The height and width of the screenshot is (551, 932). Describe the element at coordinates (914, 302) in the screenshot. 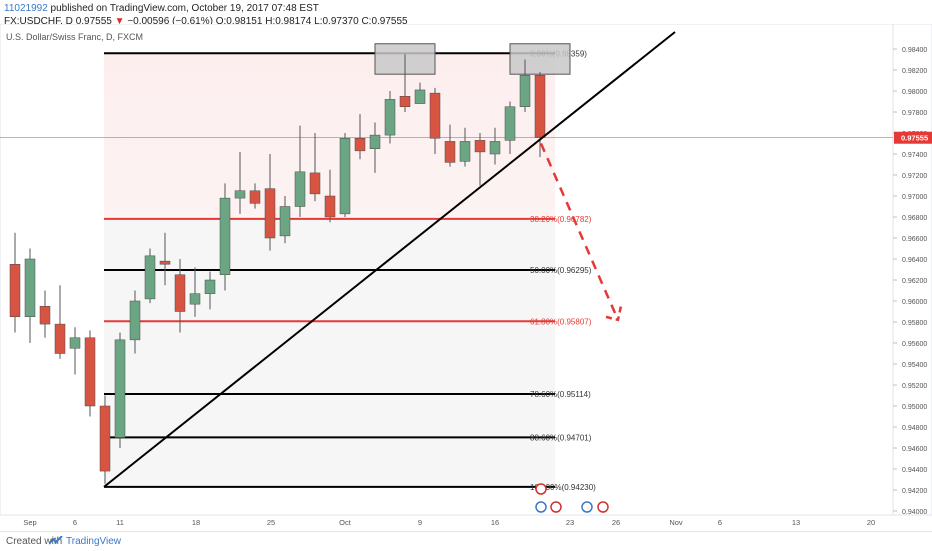

I see `y-axis-label: 0.96000` at that location.